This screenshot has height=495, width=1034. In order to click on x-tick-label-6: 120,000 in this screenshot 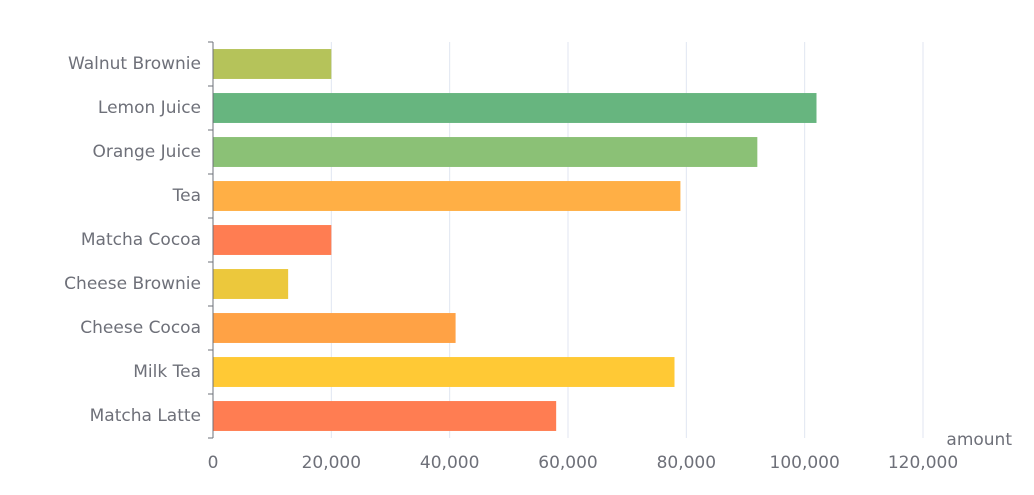, I will do `click(923, 463)`.